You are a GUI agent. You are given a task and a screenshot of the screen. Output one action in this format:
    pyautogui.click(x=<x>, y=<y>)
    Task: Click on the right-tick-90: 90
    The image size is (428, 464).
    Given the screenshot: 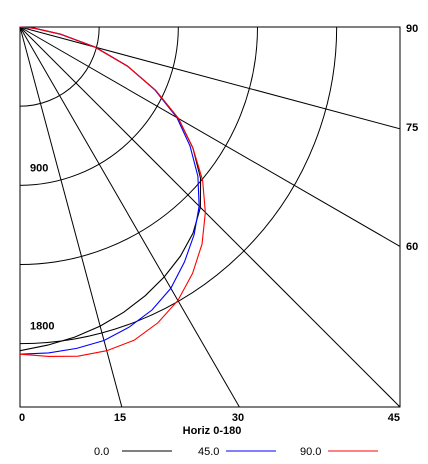 What is the action you would take?
    pyautogui.click(x=412, y=29)
    